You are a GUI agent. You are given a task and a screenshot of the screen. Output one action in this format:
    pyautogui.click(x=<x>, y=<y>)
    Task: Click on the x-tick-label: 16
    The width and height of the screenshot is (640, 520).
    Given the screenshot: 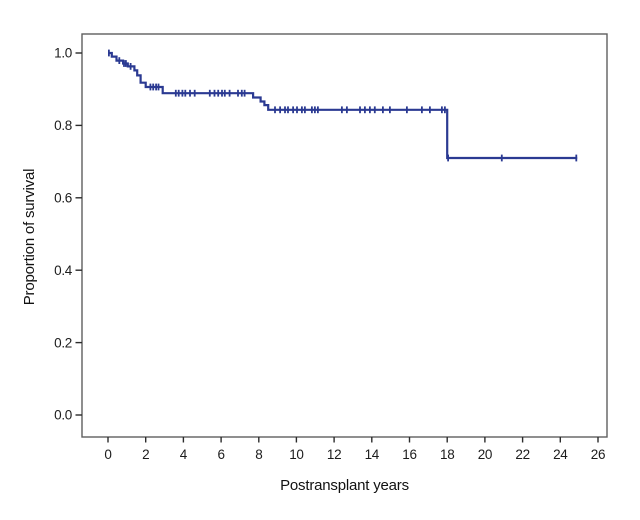 What is the action you would take?
    pyautogui.click(x=409, y=454)
    